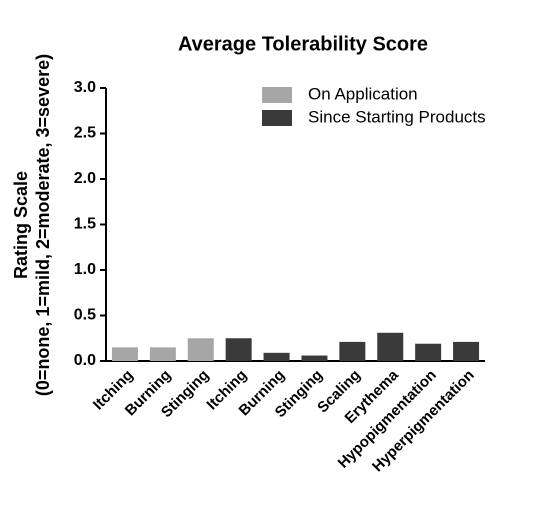 The width and height of the screenshot is (550, 532). I want to click on legend-label: Since Starting Products, so click(397, 116).